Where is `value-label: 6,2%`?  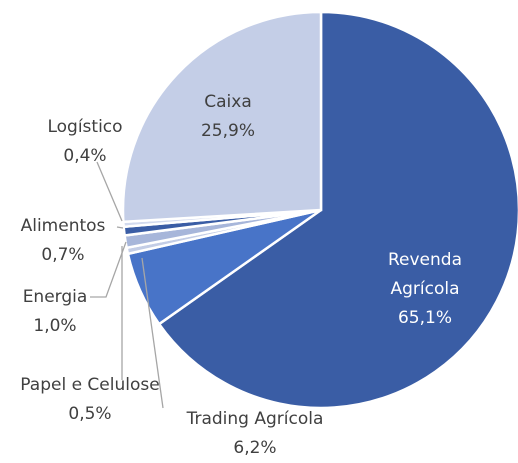 value-label: 6,2% is located at coordinates (255, 448).